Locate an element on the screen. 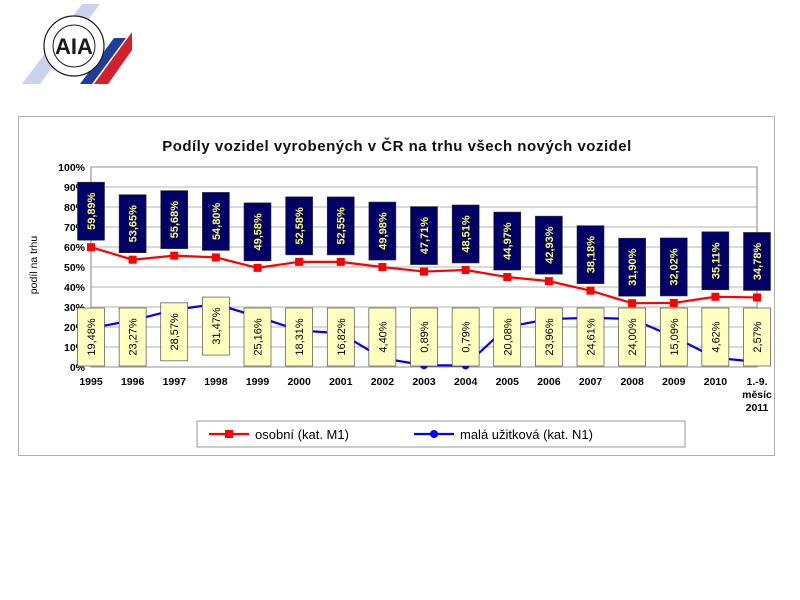  y-tick-label: 100% is located at coordinates (72, 168).